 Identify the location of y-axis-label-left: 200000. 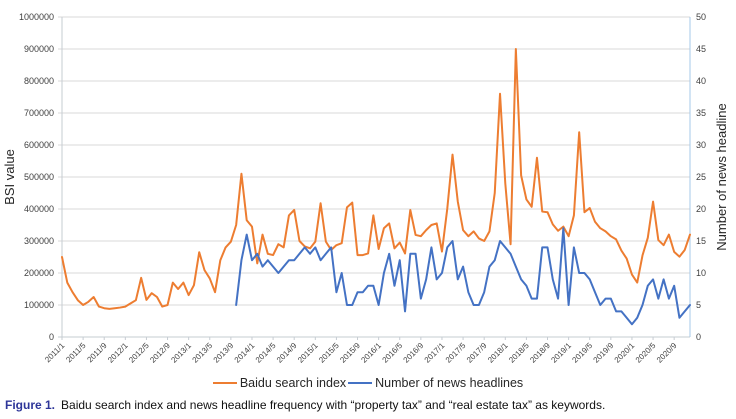
(39, 273).